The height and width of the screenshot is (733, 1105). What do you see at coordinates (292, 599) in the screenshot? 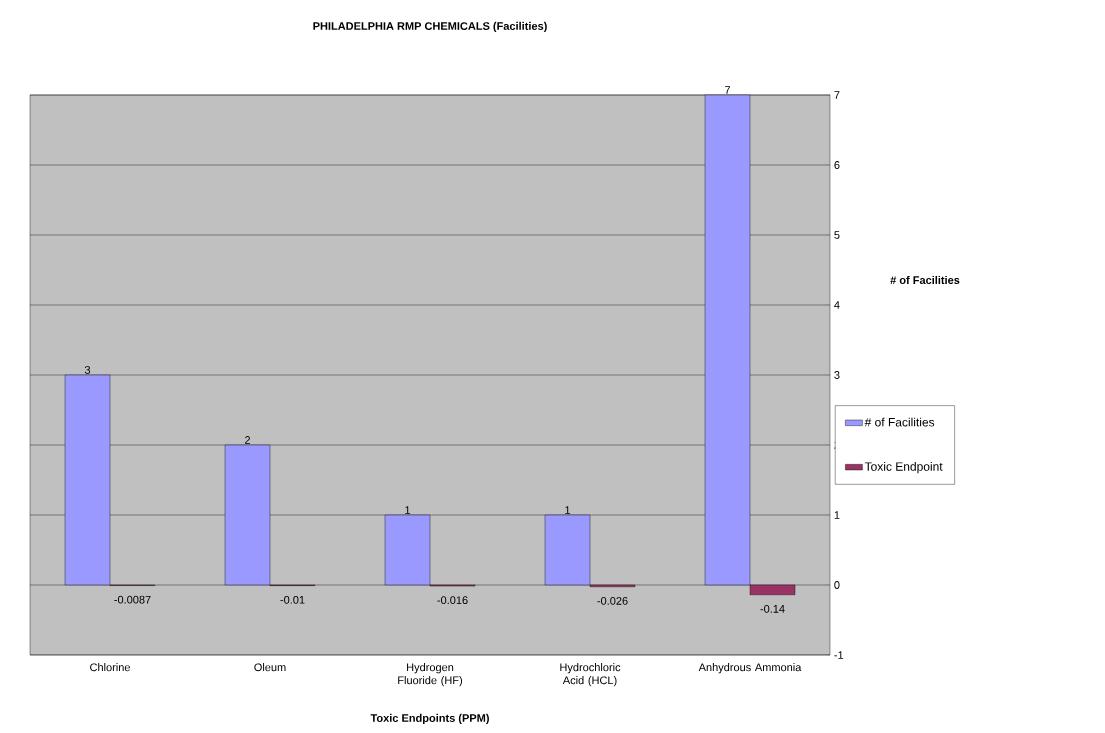
I see `data-label: -0.01` at bounding box center [292, 599].